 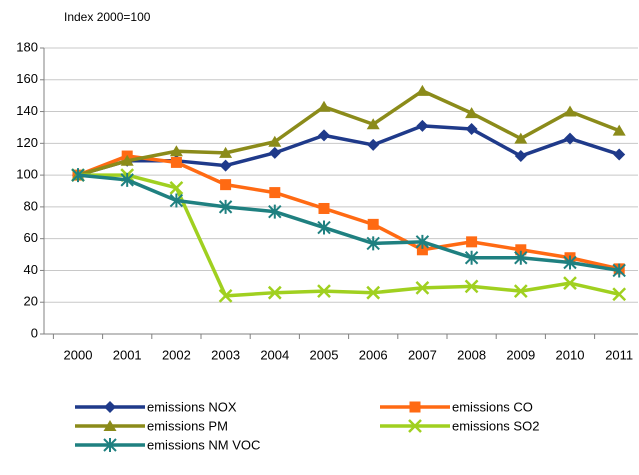 What do you see at coordinates (520, 354) in the screenshot?
I see `x-tick-label: 2009` at bounding box center [520, 354].